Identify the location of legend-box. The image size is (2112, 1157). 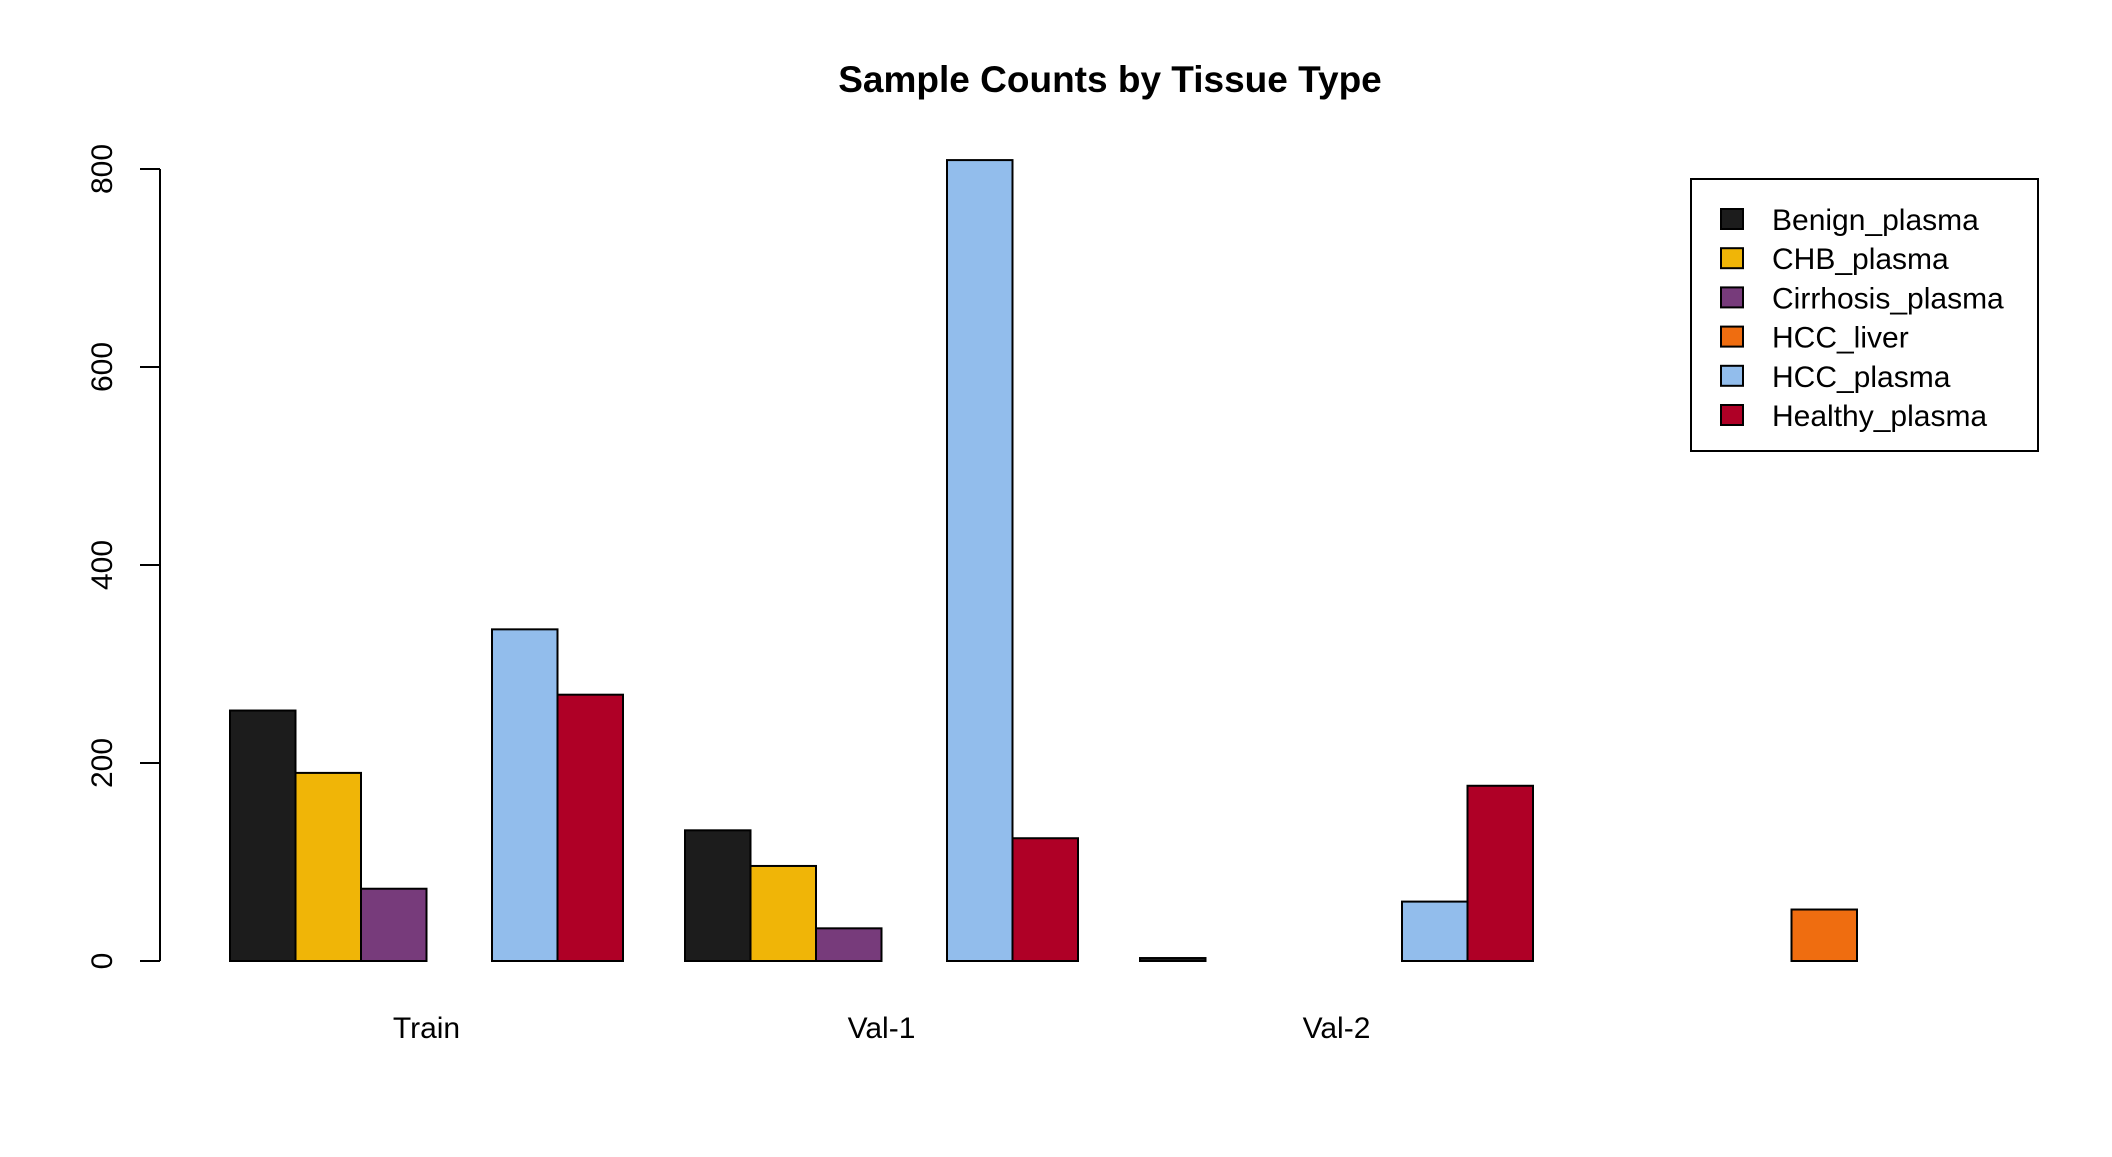
(1864, 315).